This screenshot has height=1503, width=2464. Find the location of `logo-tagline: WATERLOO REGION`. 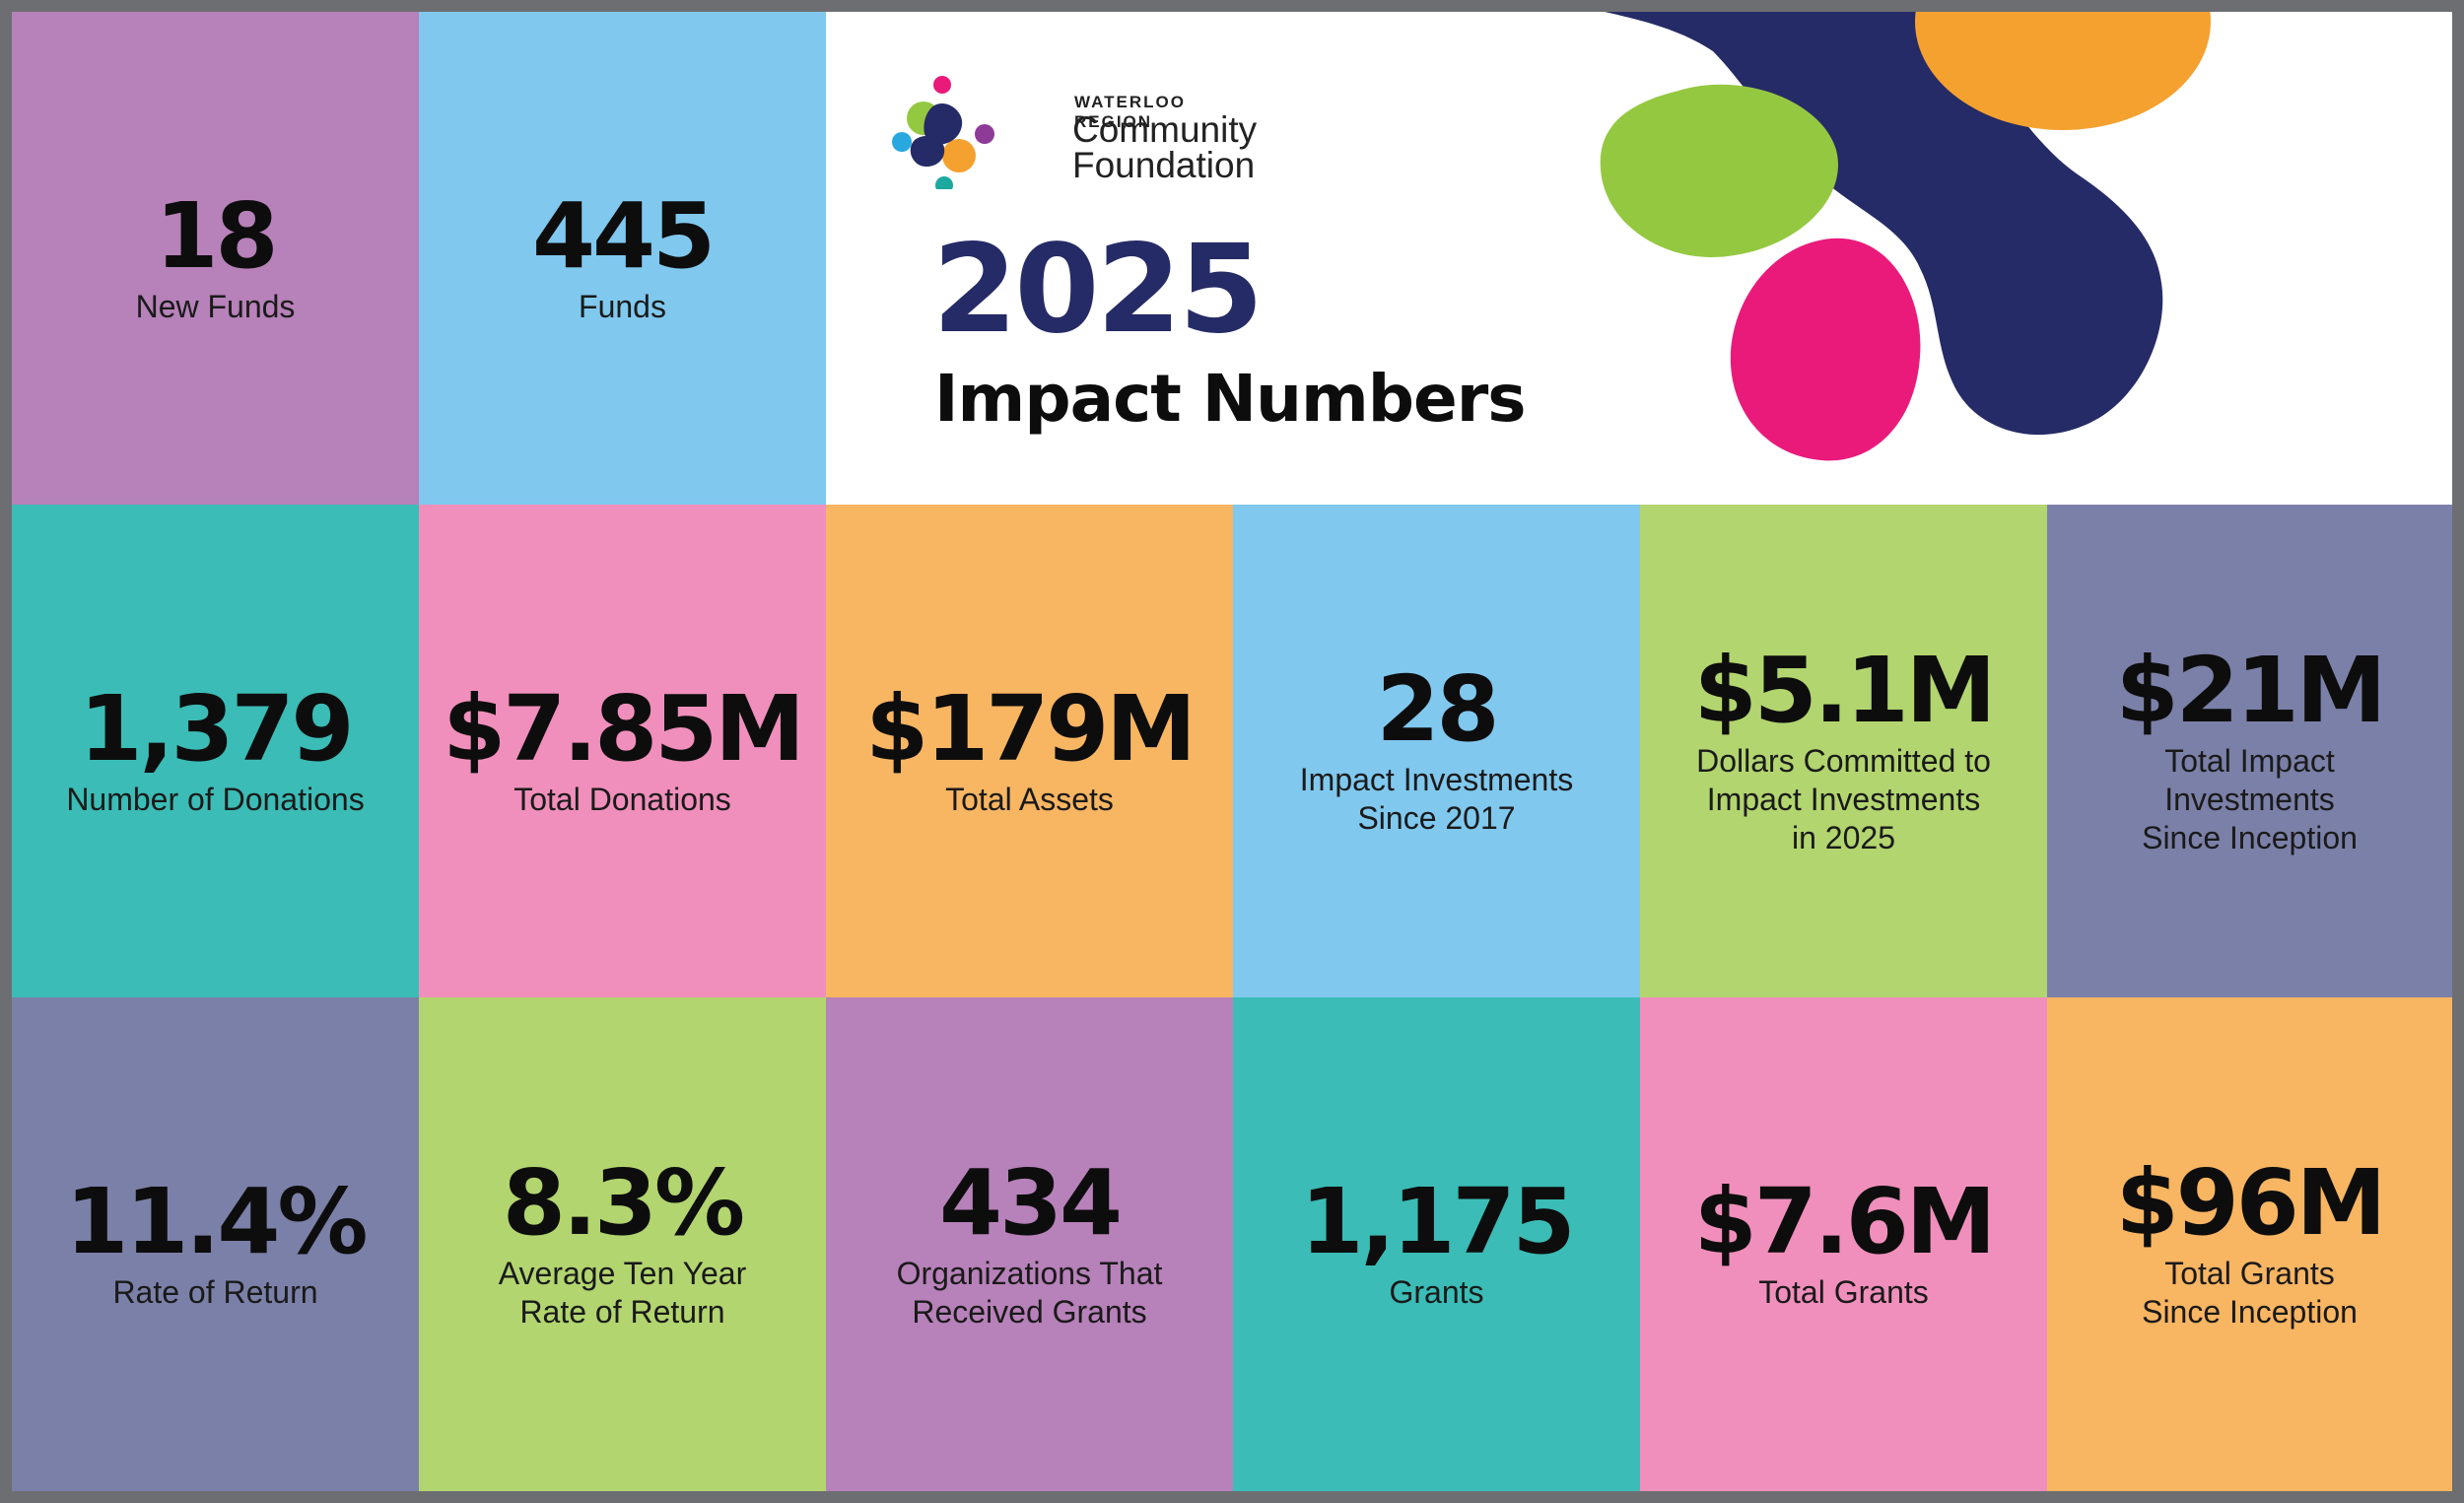

logo-tagline: WATERLOO REGION is located at coordinates (1130, 112).